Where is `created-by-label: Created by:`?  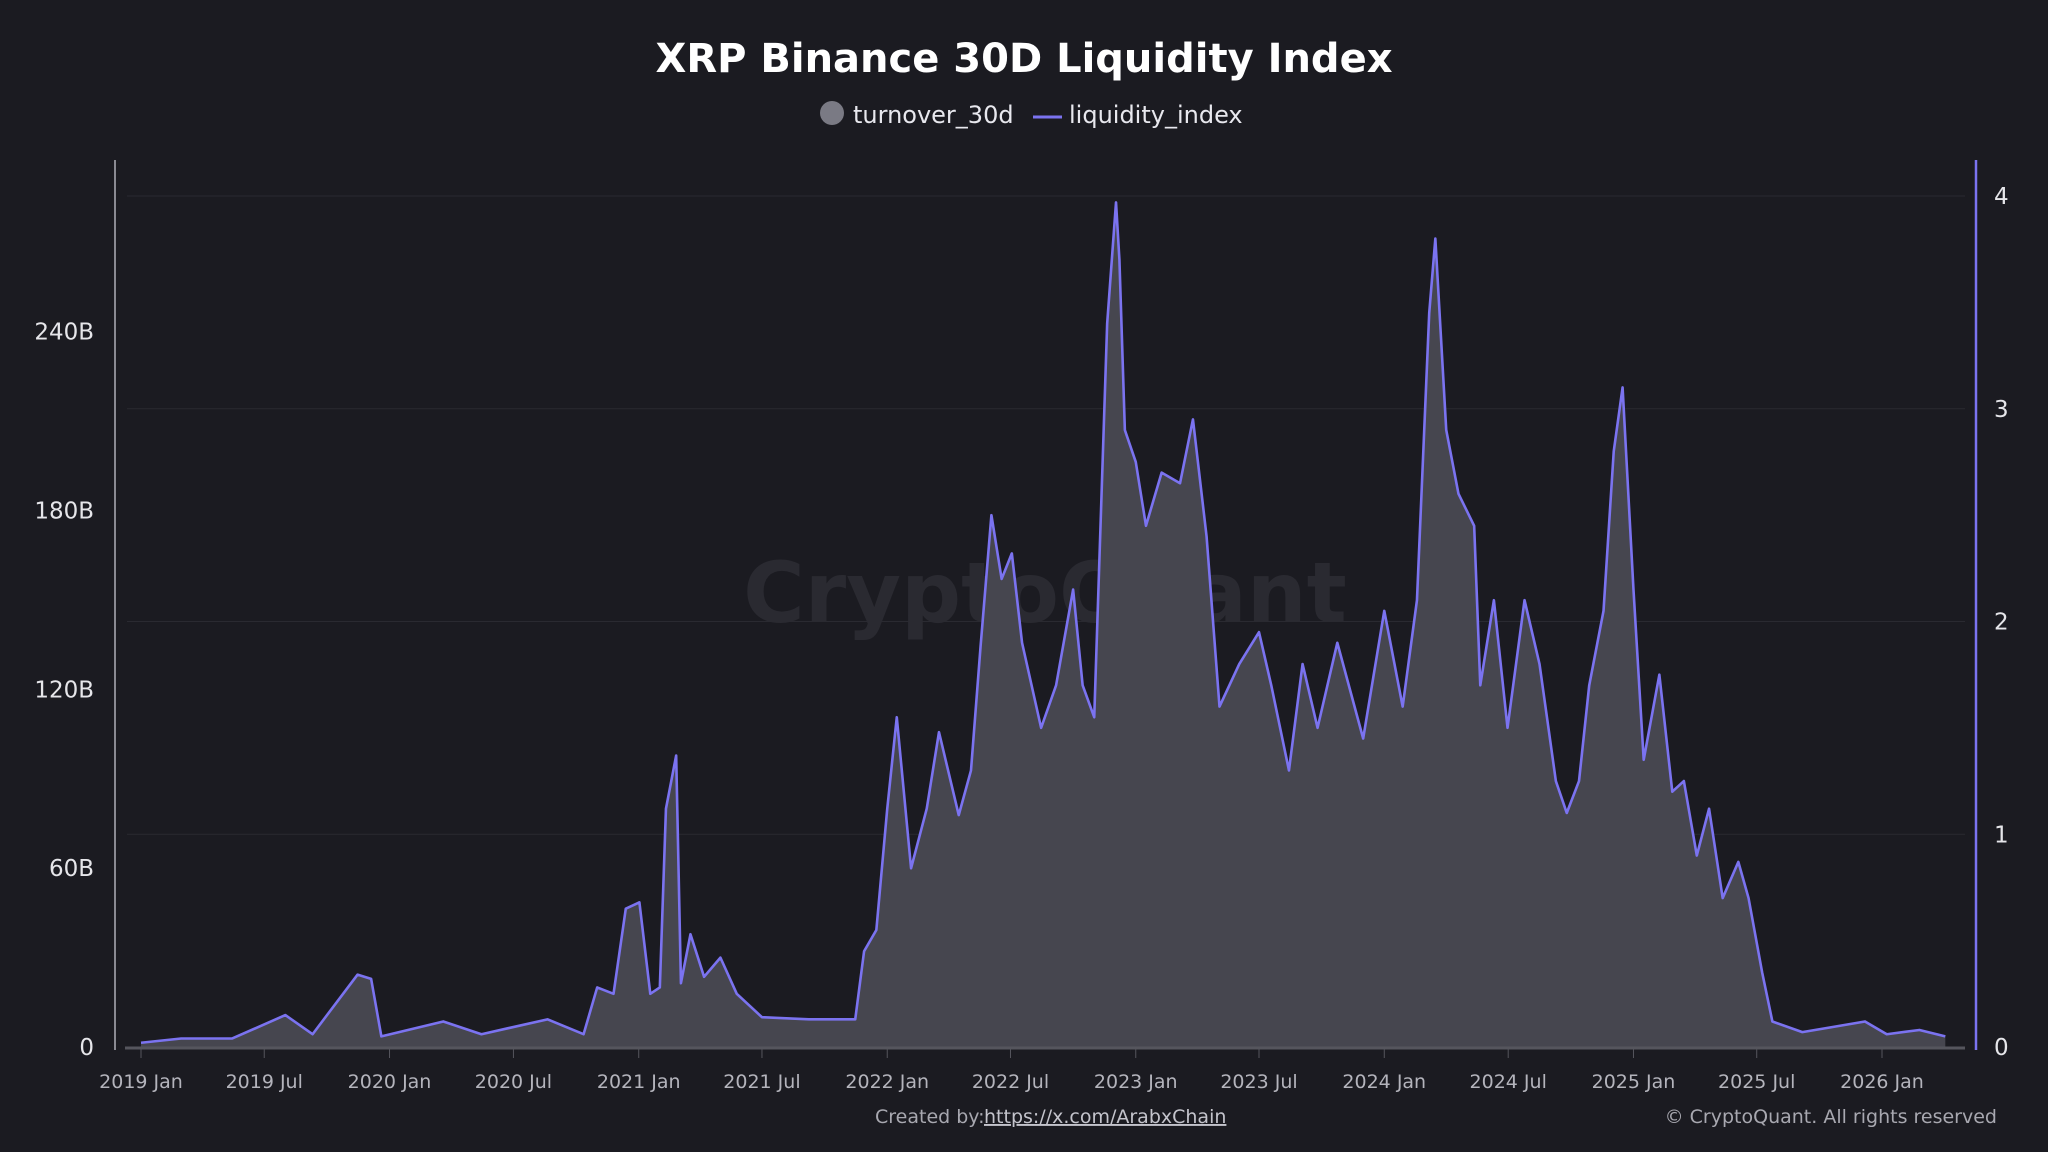 created-by-label: Created by: is located at coordinates (930, 1117).